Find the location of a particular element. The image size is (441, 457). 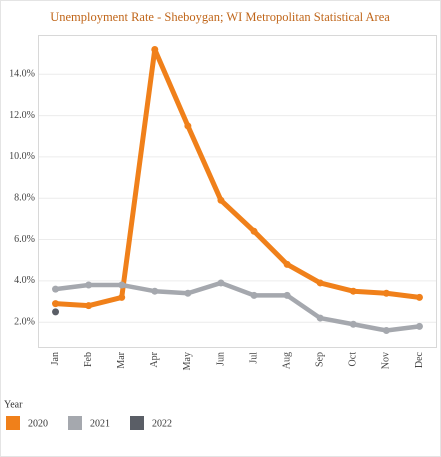

x-tick-label: Mar is located at coordinates (121, 359).